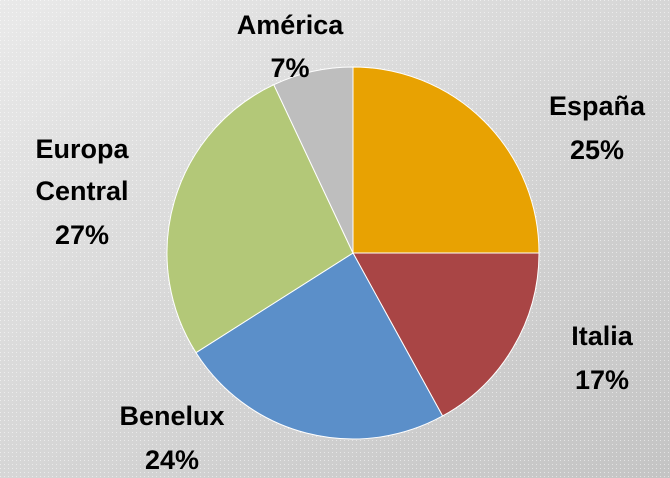 This screenshot has width=670, height=478. Describe the element at coordinates (172, 460) in the screenshot. I see `value-label: 24%` at that location.